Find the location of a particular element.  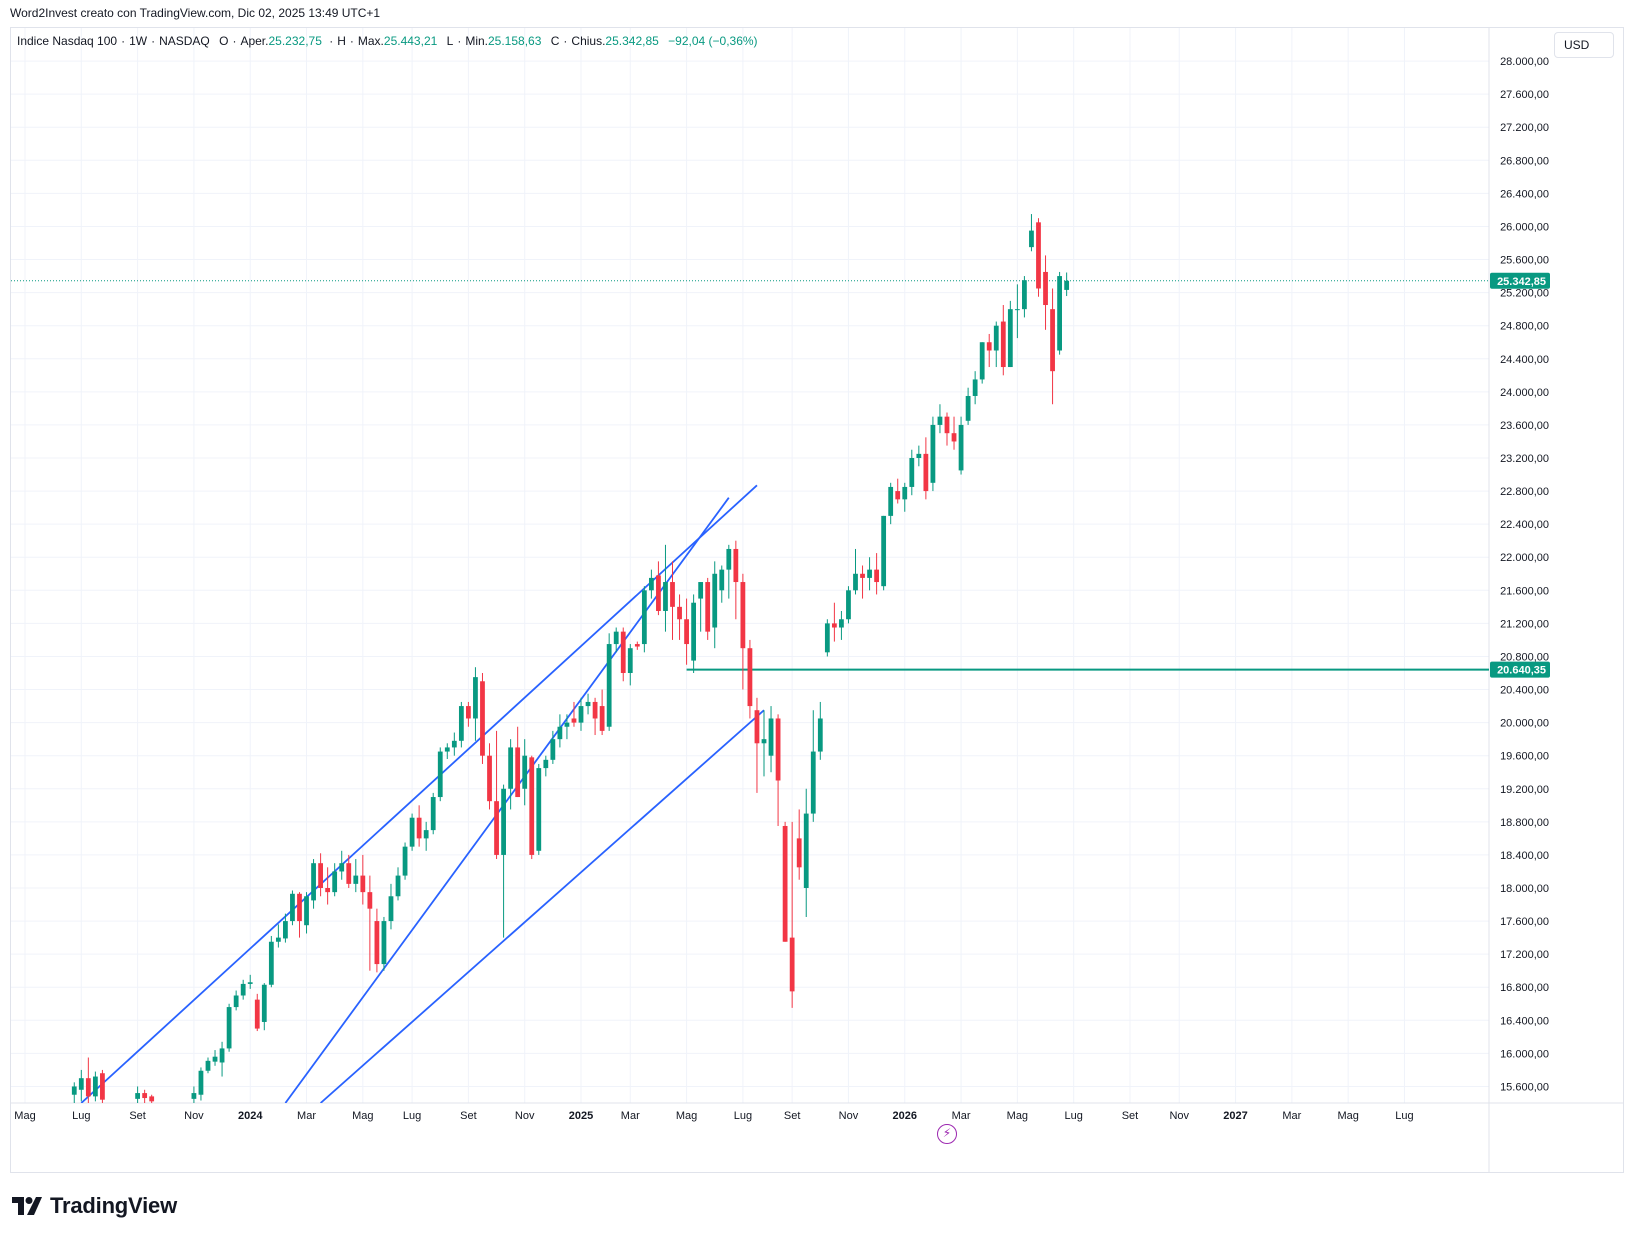

steep-trendline is located at coordinates (507, 800).